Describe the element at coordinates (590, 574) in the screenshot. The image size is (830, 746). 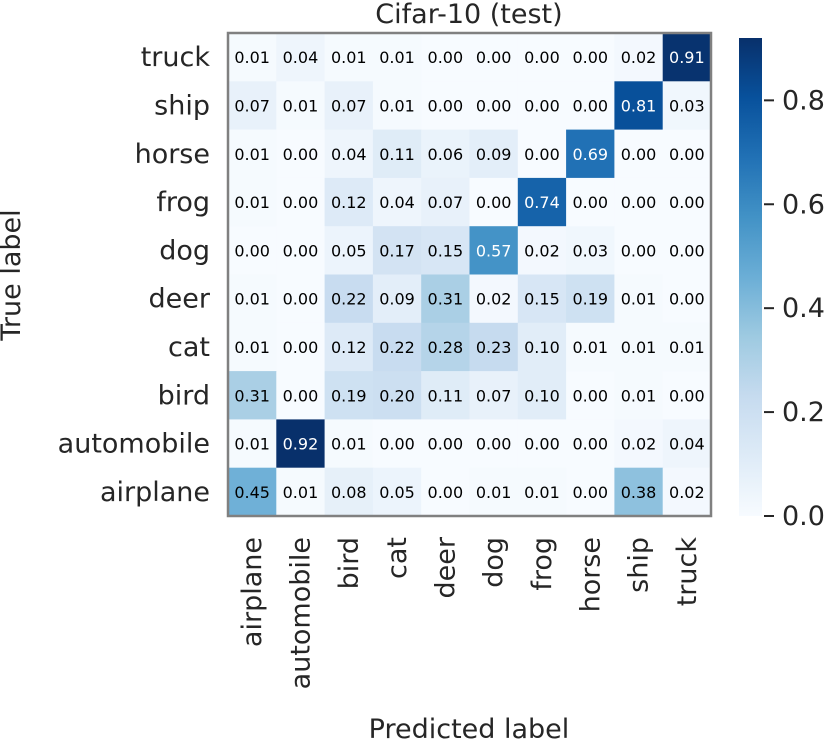
I see `x-tick-label: horse` at that location.